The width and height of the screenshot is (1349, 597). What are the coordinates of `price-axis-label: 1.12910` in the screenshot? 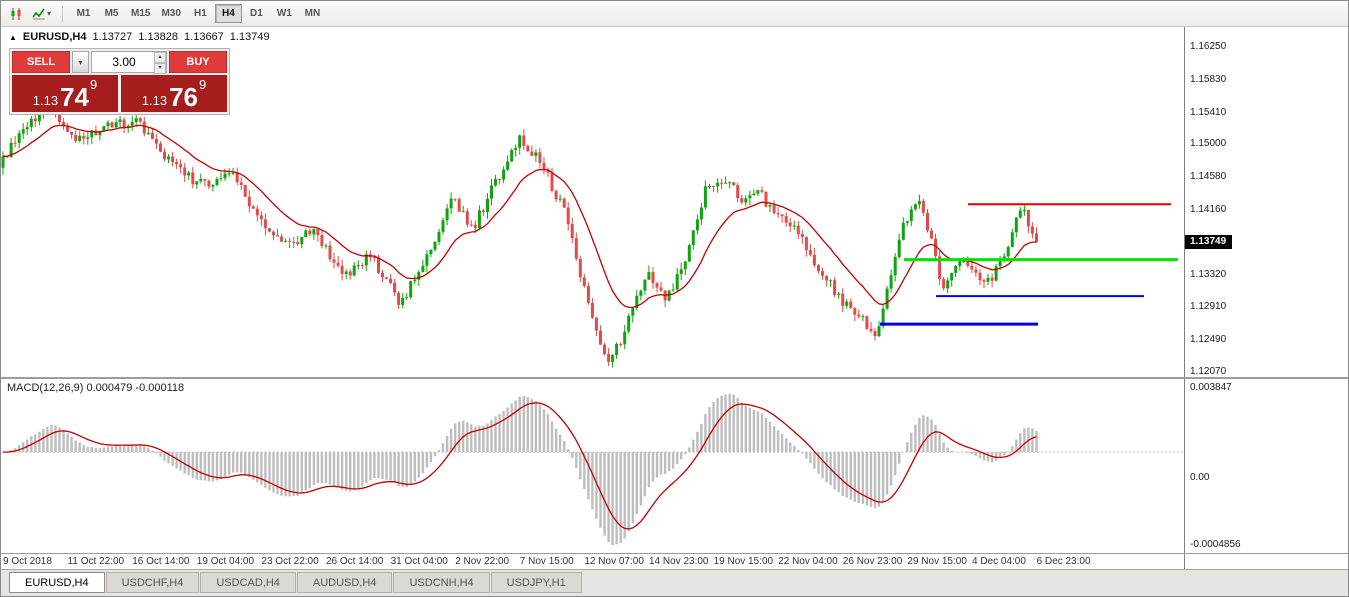 It's located at (1208, 306).